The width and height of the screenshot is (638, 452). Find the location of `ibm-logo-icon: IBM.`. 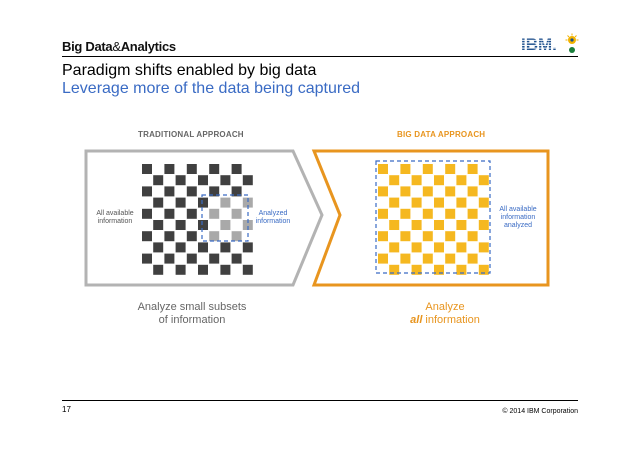

ibm-logo-icon: IBM. is located at coordinates (550, 43).